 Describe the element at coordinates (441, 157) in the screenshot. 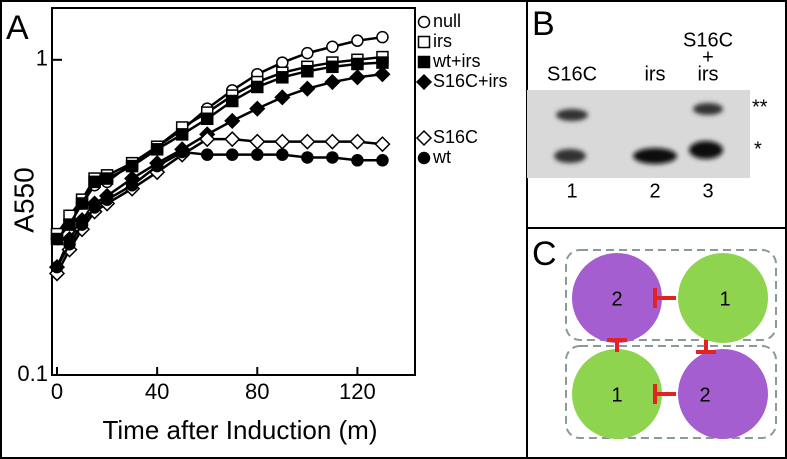

I see `legend-label: wt` at that location.